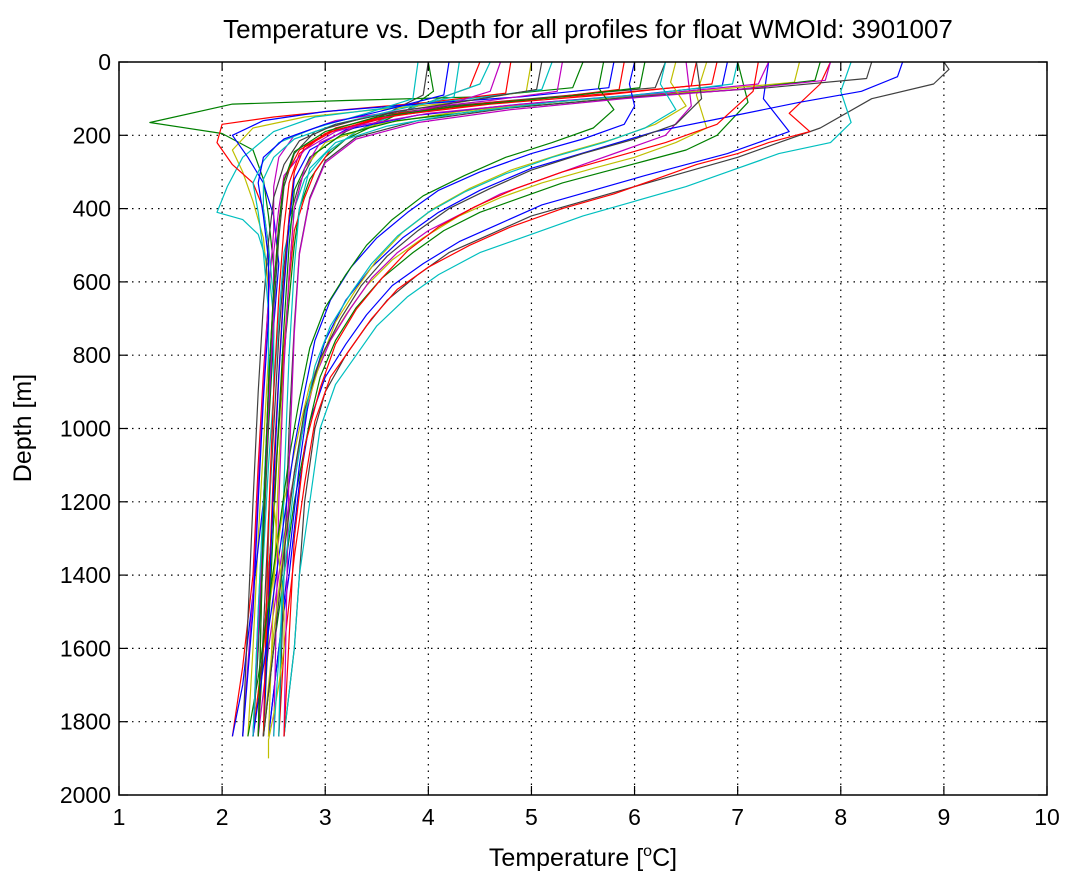  Describe the element at coordinates (664, 858) in the screenshot. I see `x-axis-label-after: C]` at that location.